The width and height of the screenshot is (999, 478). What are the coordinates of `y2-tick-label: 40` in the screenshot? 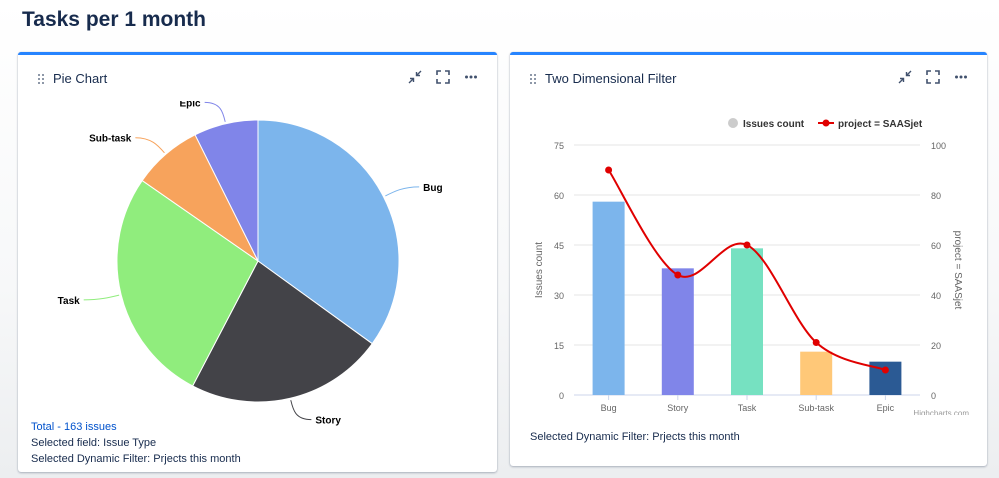 It's located at (936, 296).